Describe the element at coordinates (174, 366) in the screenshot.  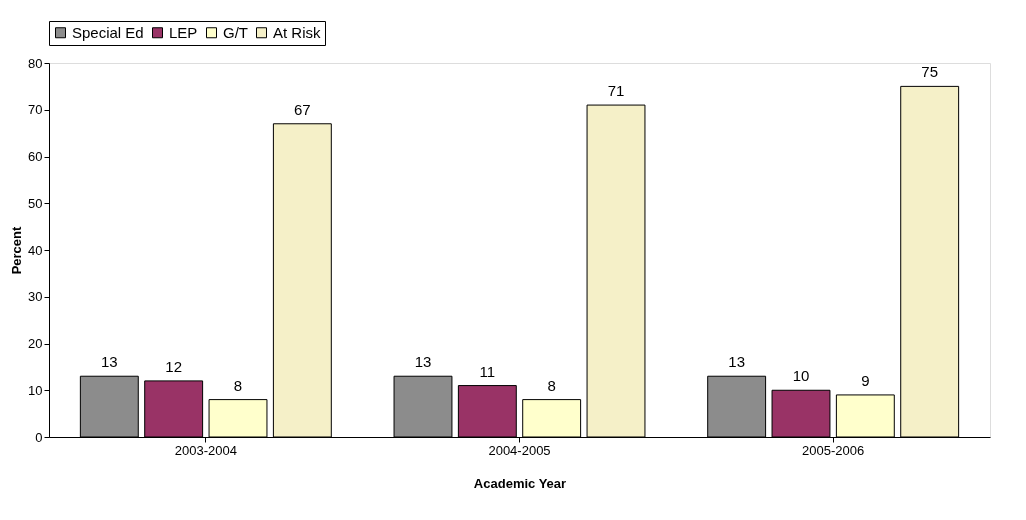
I see `data-label: 12` at that location.